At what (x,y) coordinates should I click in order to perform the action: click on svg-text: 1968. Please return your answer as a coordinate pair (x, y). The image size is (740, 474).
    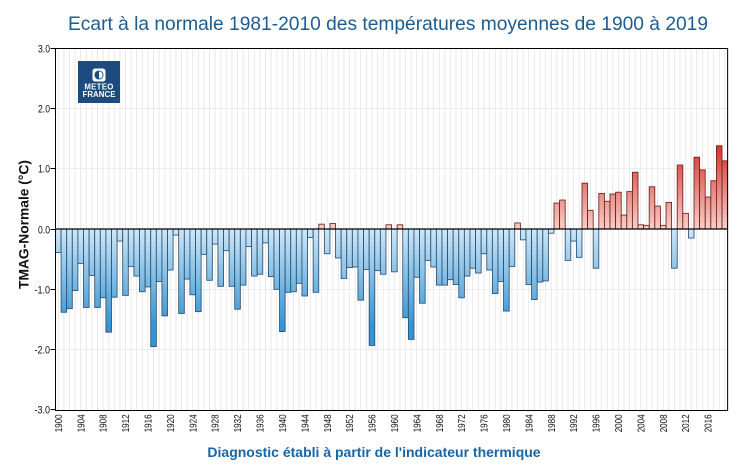
    Looking at the image, I should click on (440, 423).